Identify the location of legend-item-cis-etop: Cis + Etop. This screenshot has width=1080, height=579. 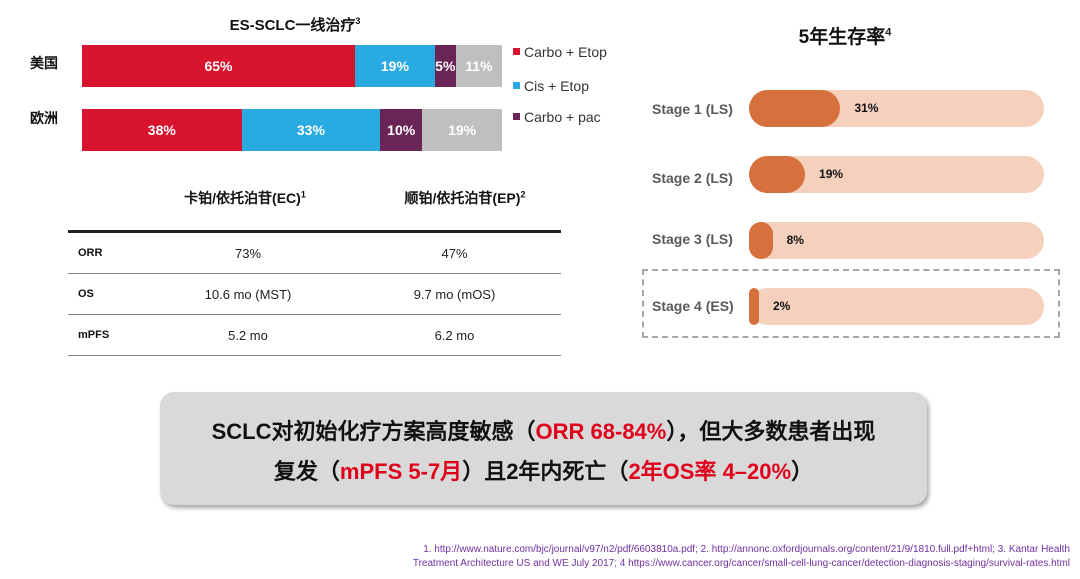
(551, 86).